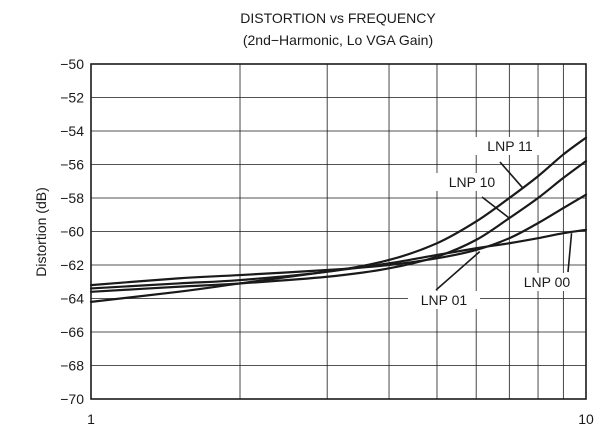 This screenshot has height=438, width=601. What do you see at coordinates (338, 18) in the screenshot?
I see `chart-title: DISTORTION vs FREQUENCY` at bounding box center [338, 18].